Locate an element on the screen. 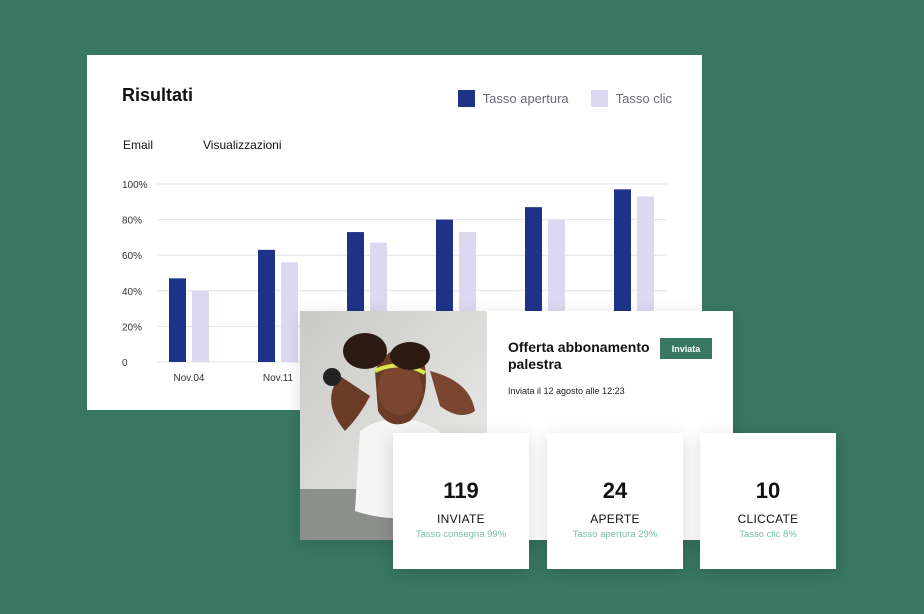  campaign-title: Offerta abbonamento palestra is located at coordinates (579, 355).